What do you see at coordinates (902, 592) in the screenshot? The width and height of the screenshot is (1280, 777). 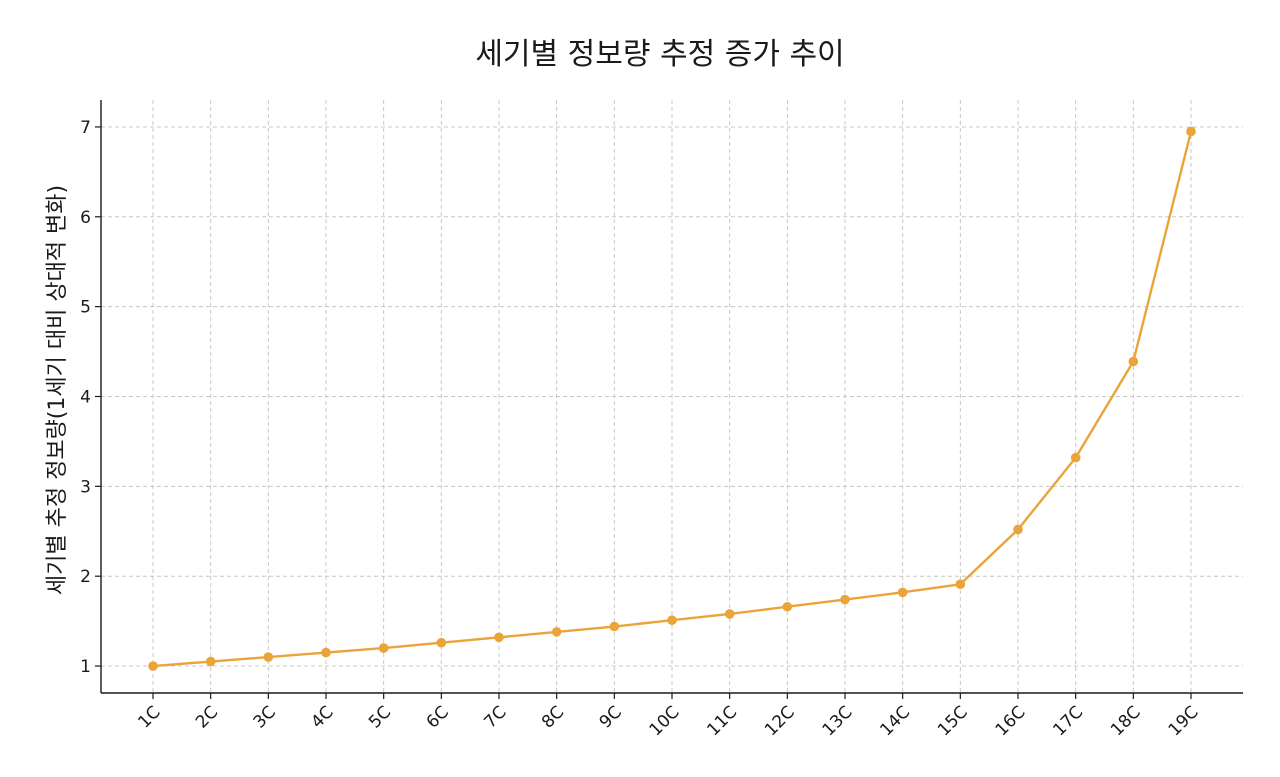 I see `data-point-14C` at bounding box center [902, 592].